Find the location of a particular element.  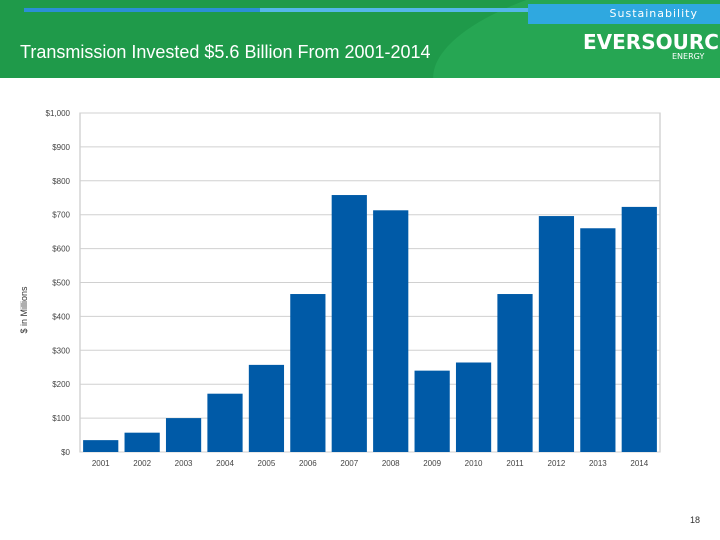

x-tick-label: 2014 is located at coordinates (639, 463).